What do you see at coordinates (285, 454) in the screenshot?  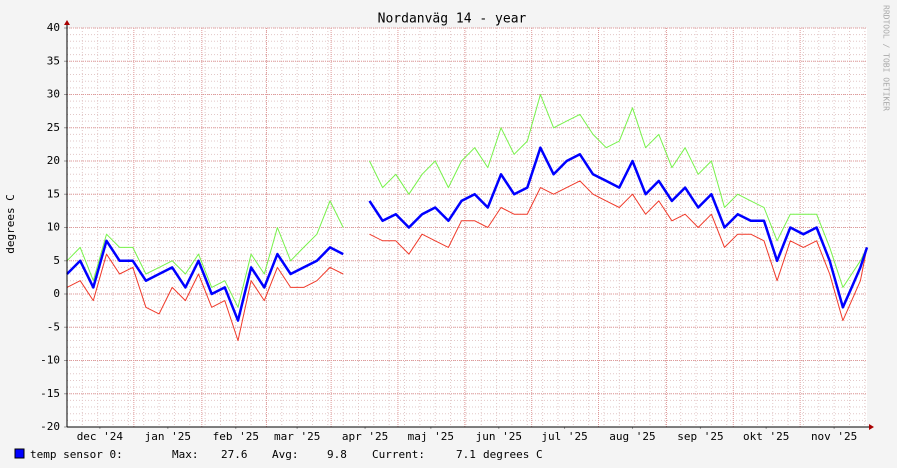 I see `legend-avg-label: Avg:` at bounding box center [285, 454].